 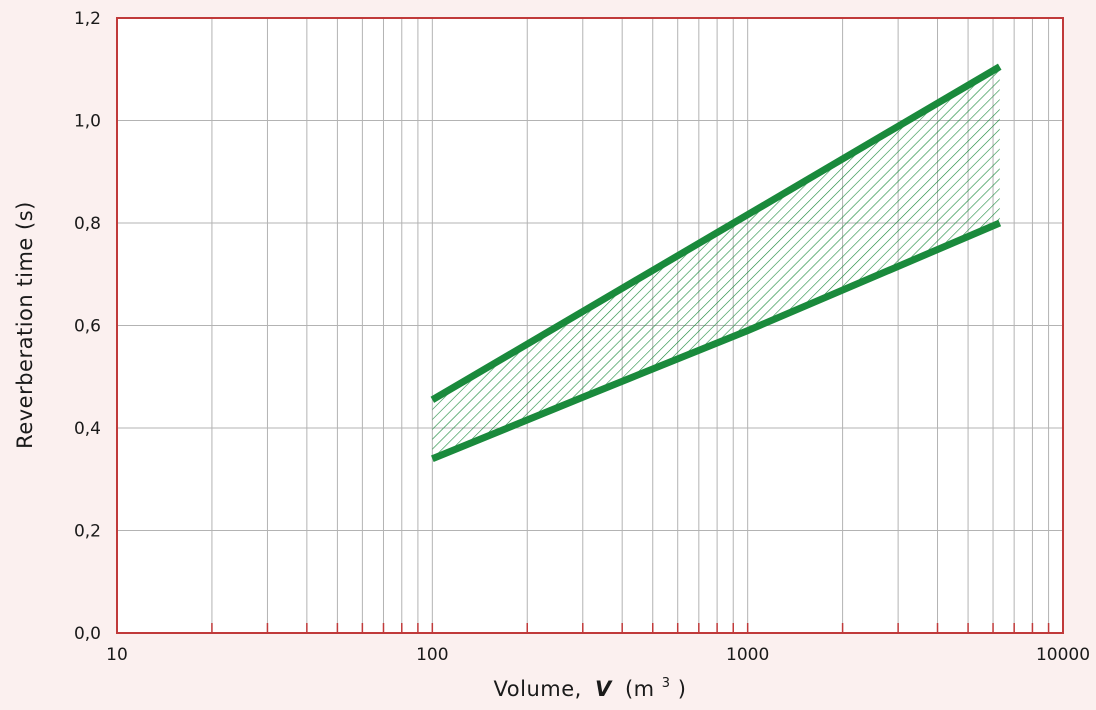 What do you see at coordinates (117, 655) in the screenshot?
I see `x-tick-label: 10` at bounding box center [117, 655].